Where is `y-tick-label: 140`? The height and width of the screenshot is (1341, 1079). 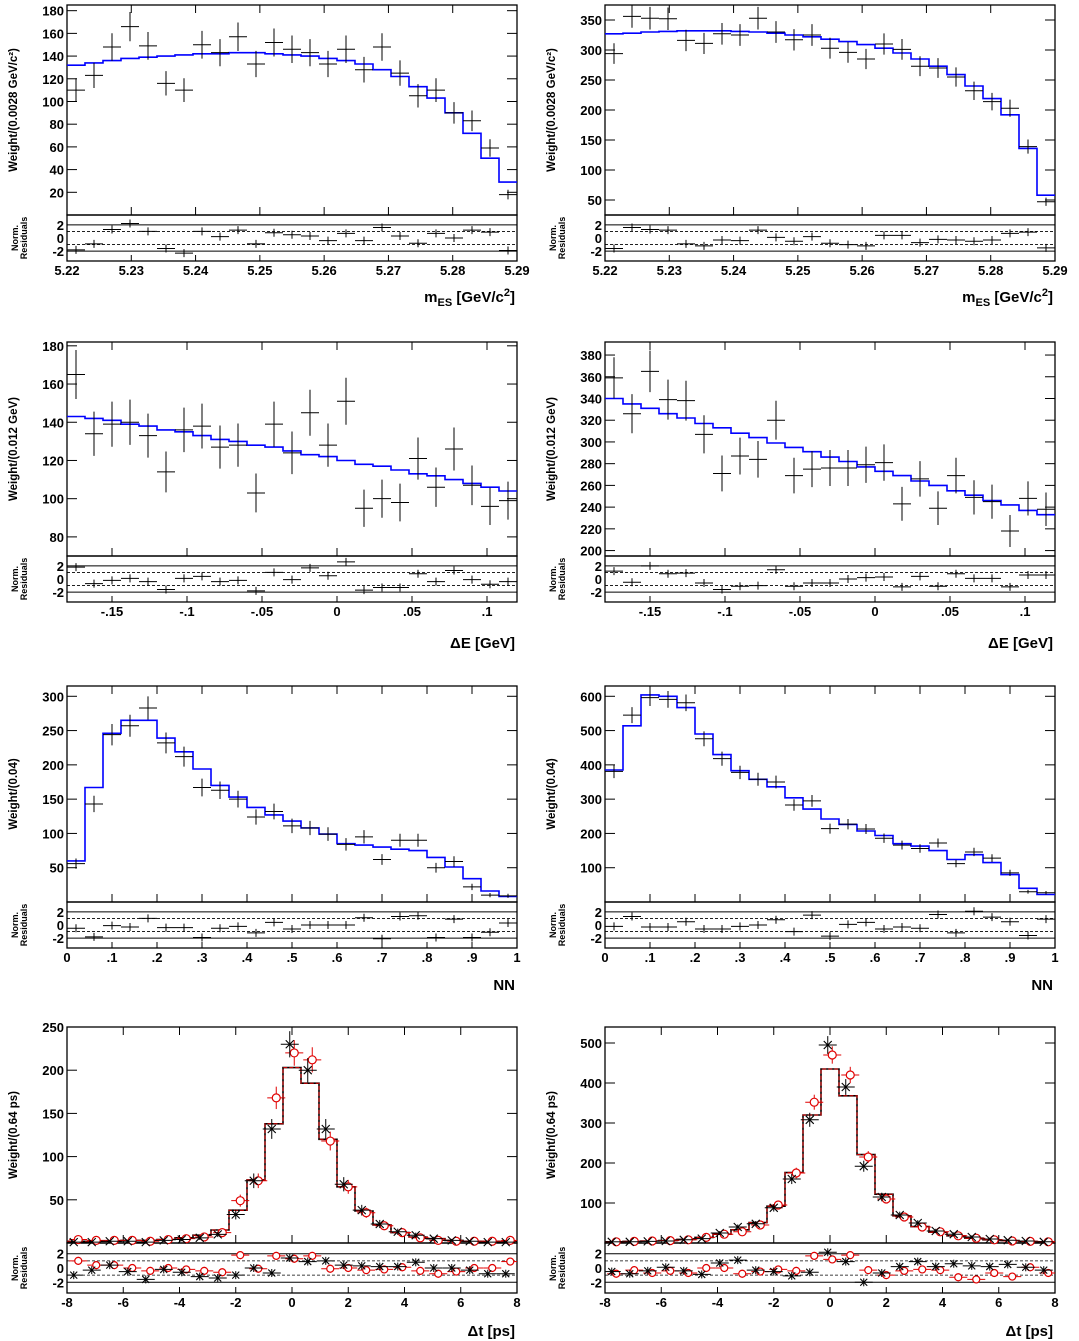
y-tick-label: 140 is located at coordinates (53, 56).